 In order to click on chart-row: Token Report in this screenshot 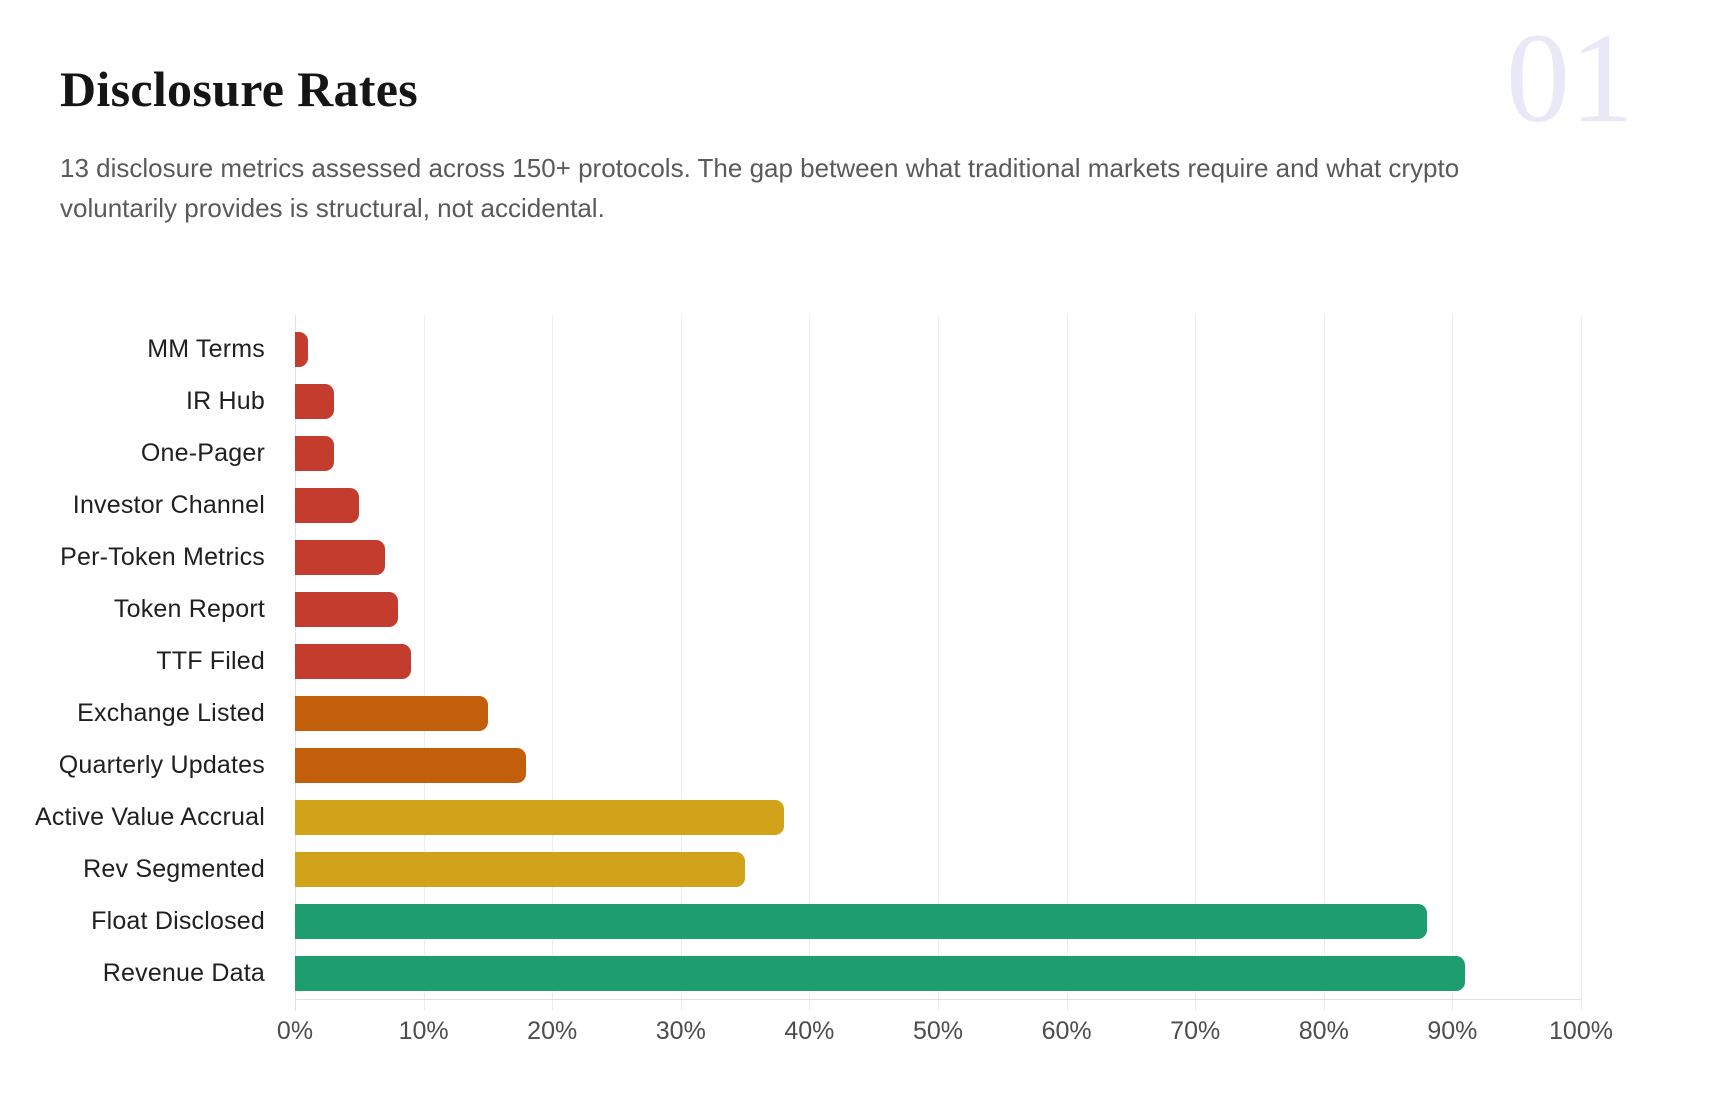, I will do `click(857, 609)`.